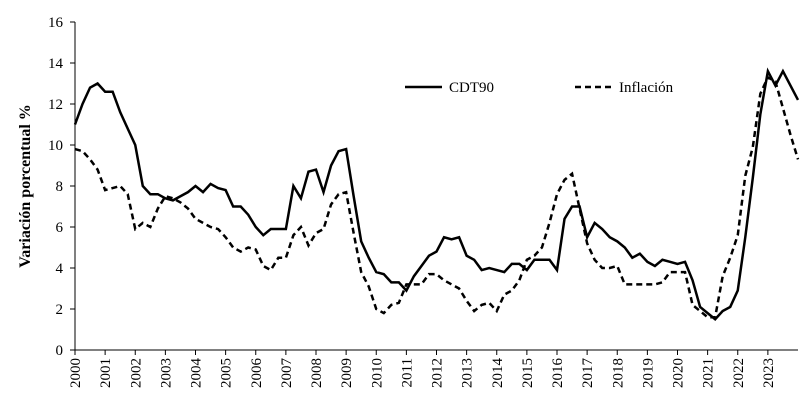 The height and width of the screenshot is (418, 812). I want to click on x-tick-label: 2005, so click(227, 373).